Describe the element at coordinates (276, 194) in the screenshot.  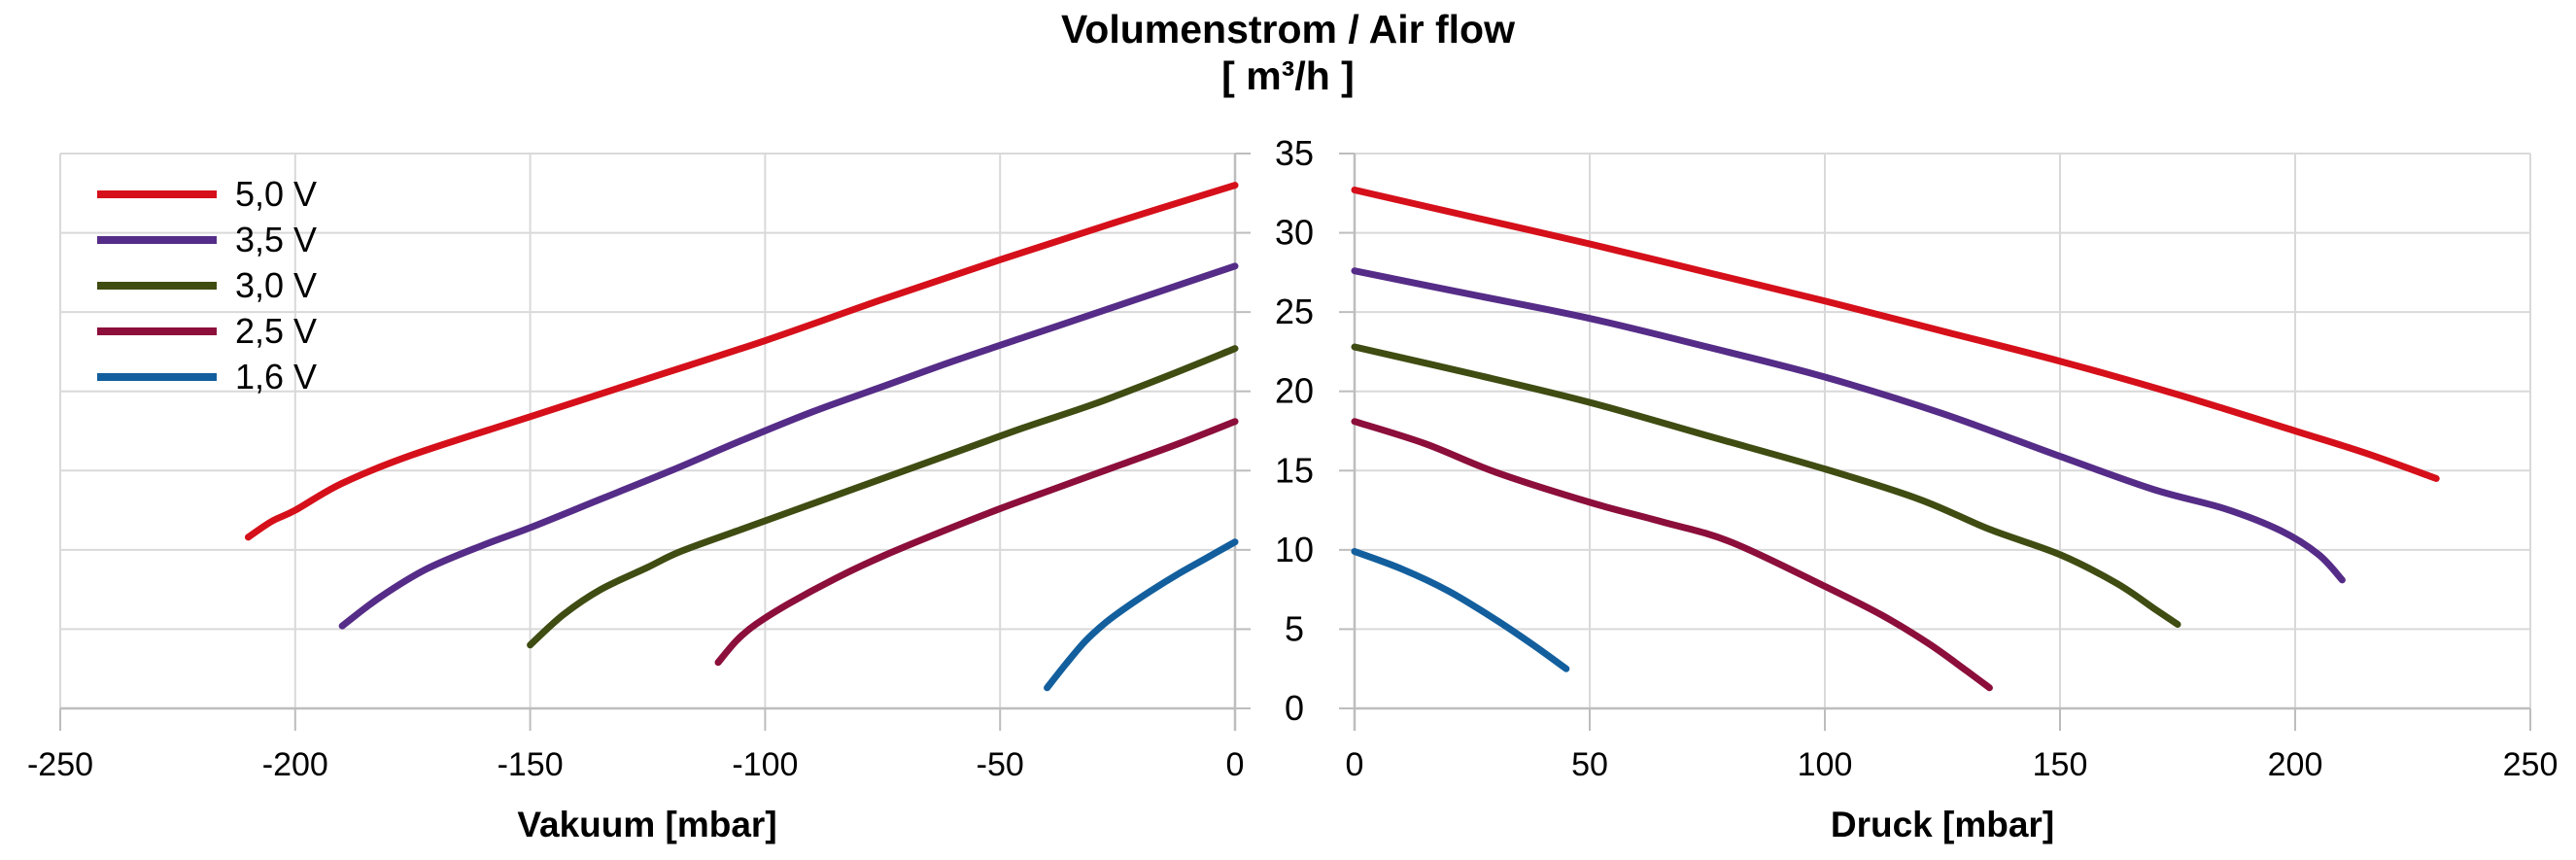
I see `legend-label: 5,0 V` at that location.